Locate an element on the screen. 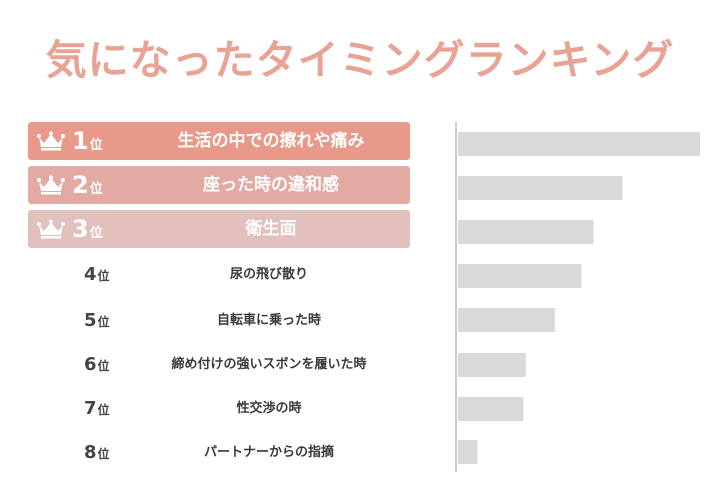 Image resolution: width=720 pixels, height=500 pixels. rank-digit: 4 is located at coordinates (90, 274).